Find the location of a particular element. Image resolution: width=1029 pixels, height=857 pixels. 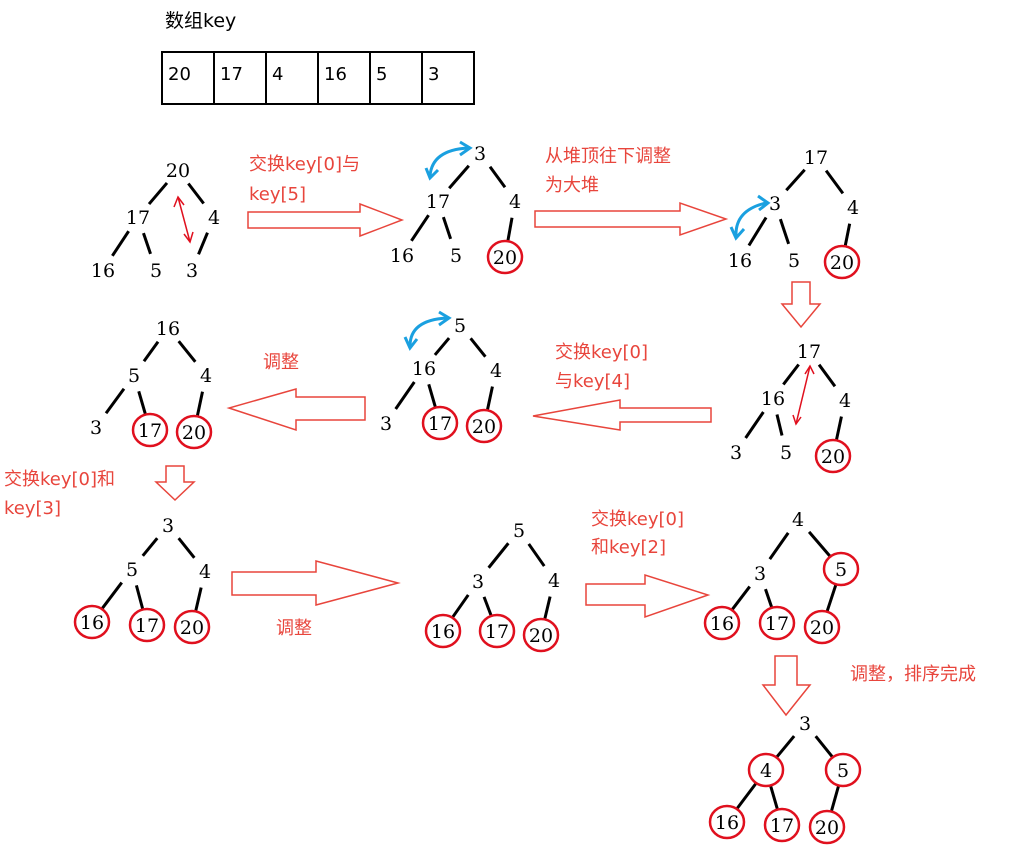

array-cells: 20 17 4 16 5 3 is located at coordinates (318, 78).